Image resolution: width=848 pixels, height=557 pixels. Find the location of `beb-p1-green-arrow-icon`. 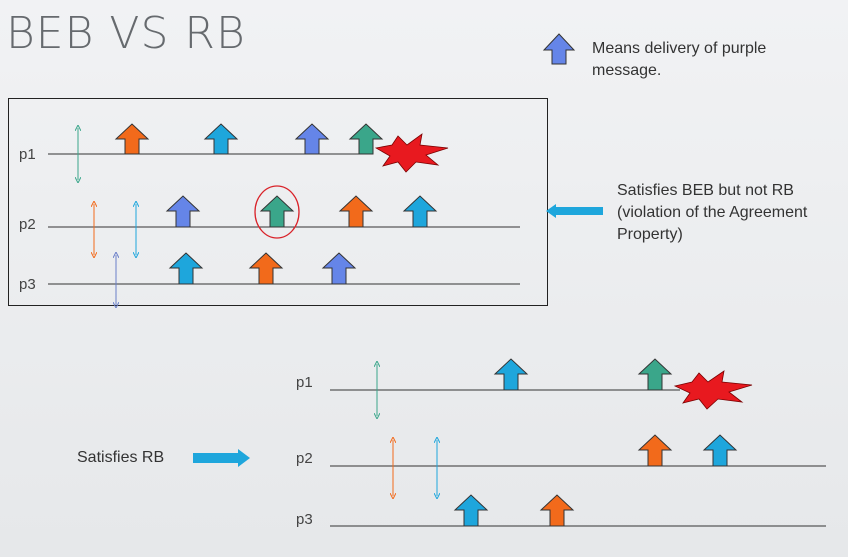

beb-p1-green-arrow-icon is located at coordinates (366, 139).